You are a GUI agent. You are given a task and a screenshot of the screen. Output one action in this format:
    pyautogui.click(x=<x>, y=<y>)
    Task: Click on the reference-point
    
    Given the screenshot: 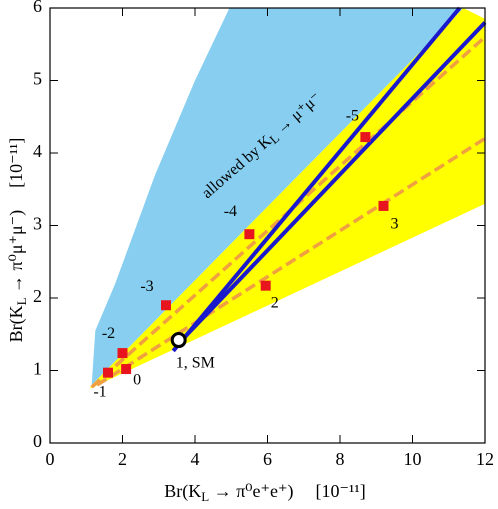 What is the action you would take?
    pyautogui.click(x=178, y=340)
    